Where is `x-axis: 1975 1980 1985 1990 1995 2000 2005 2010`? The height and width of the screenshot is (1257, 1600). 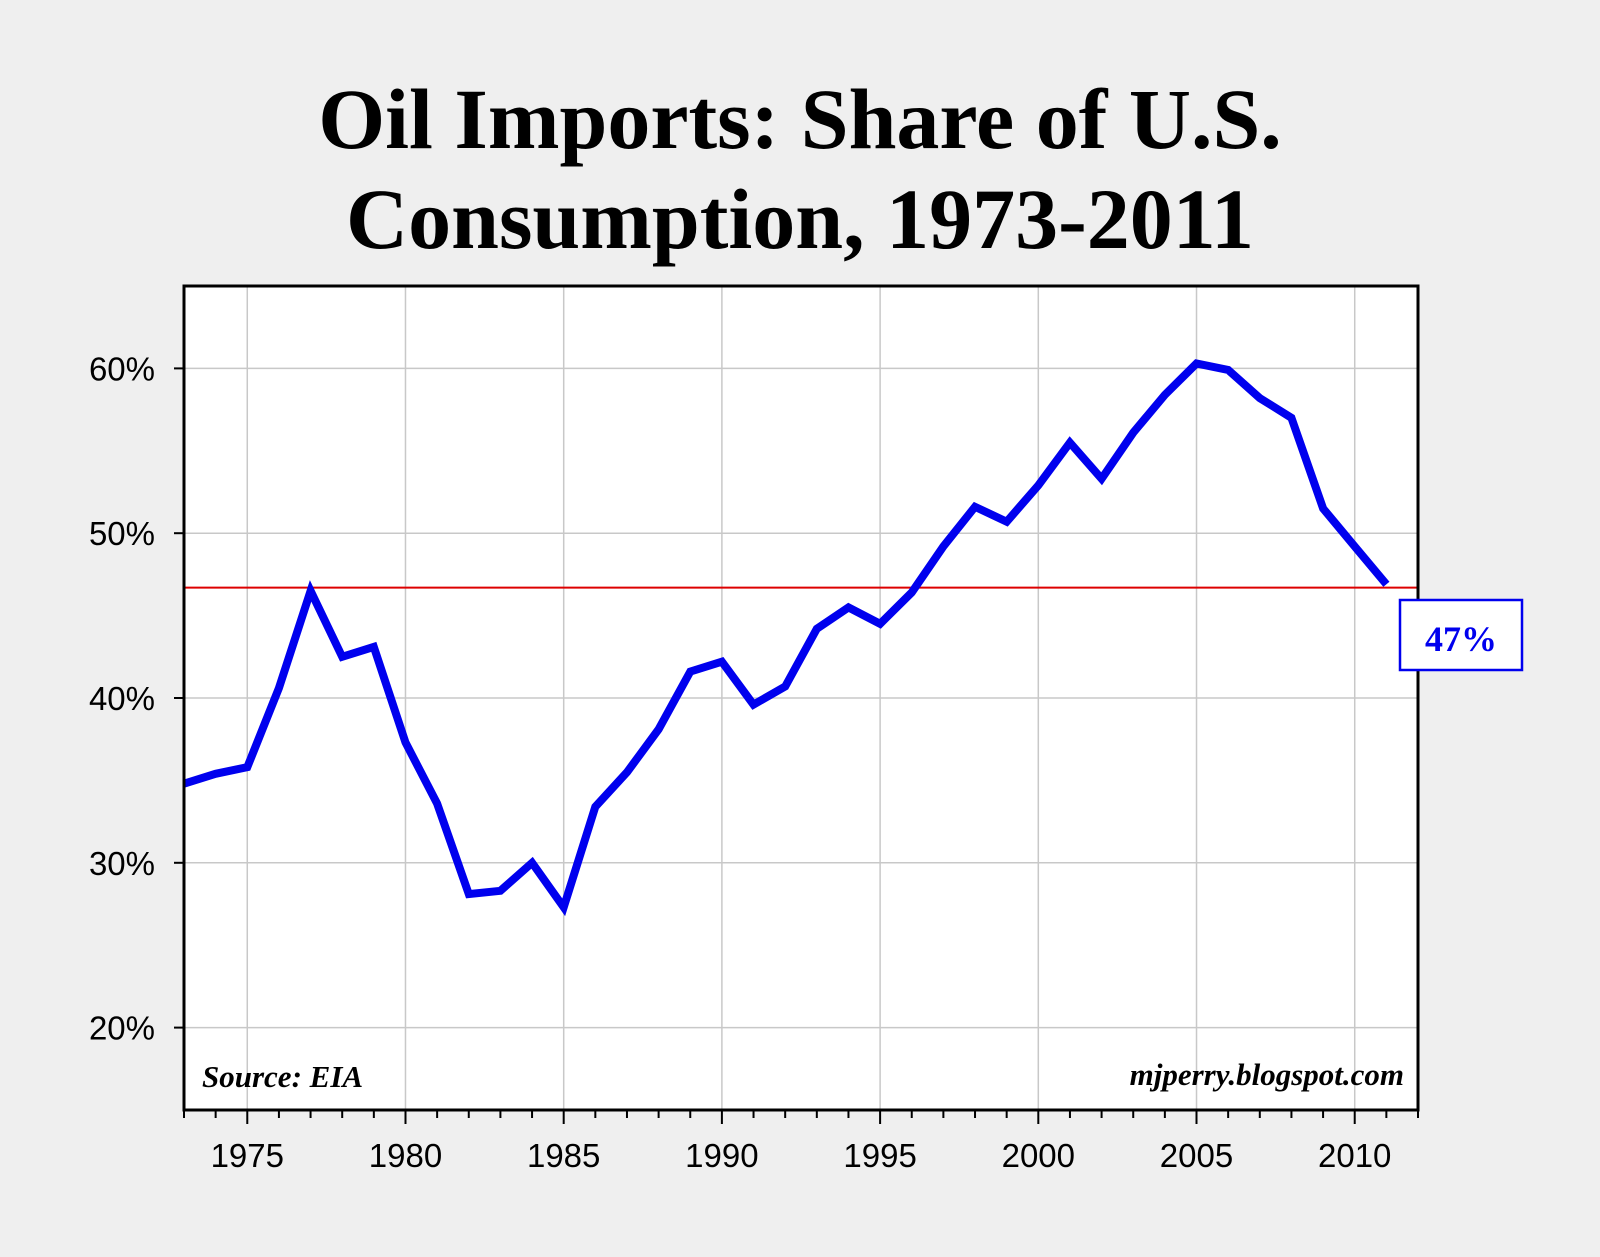
x-axis: 1975 1980 1985 1990 1995 2000 2005 2010 is located at coordinates (801, 1142).